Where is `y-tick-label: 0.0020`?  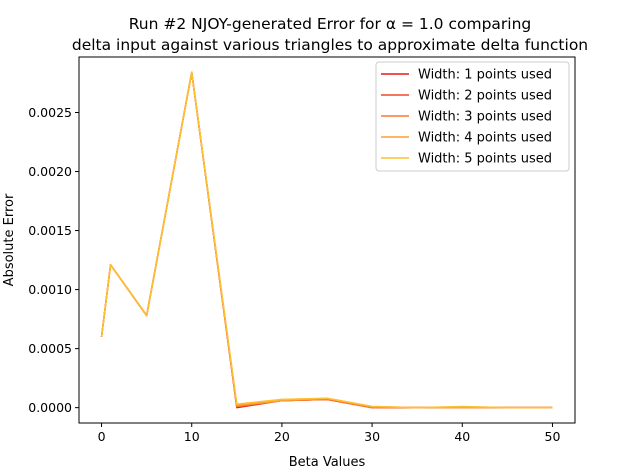
y-tick-label: 0.0020 is located at coordinates (50, 171).